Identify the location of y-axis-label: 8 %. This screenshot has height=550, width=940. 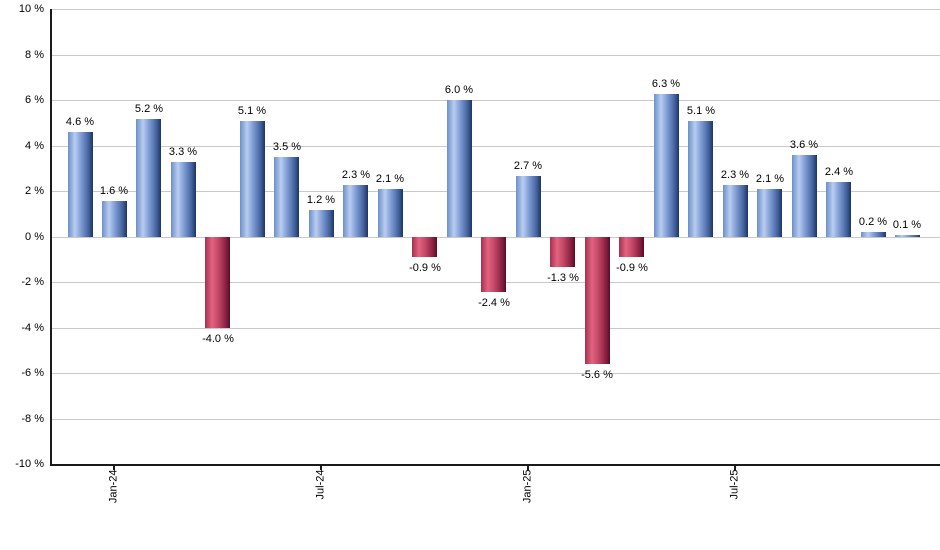
(34, 55).